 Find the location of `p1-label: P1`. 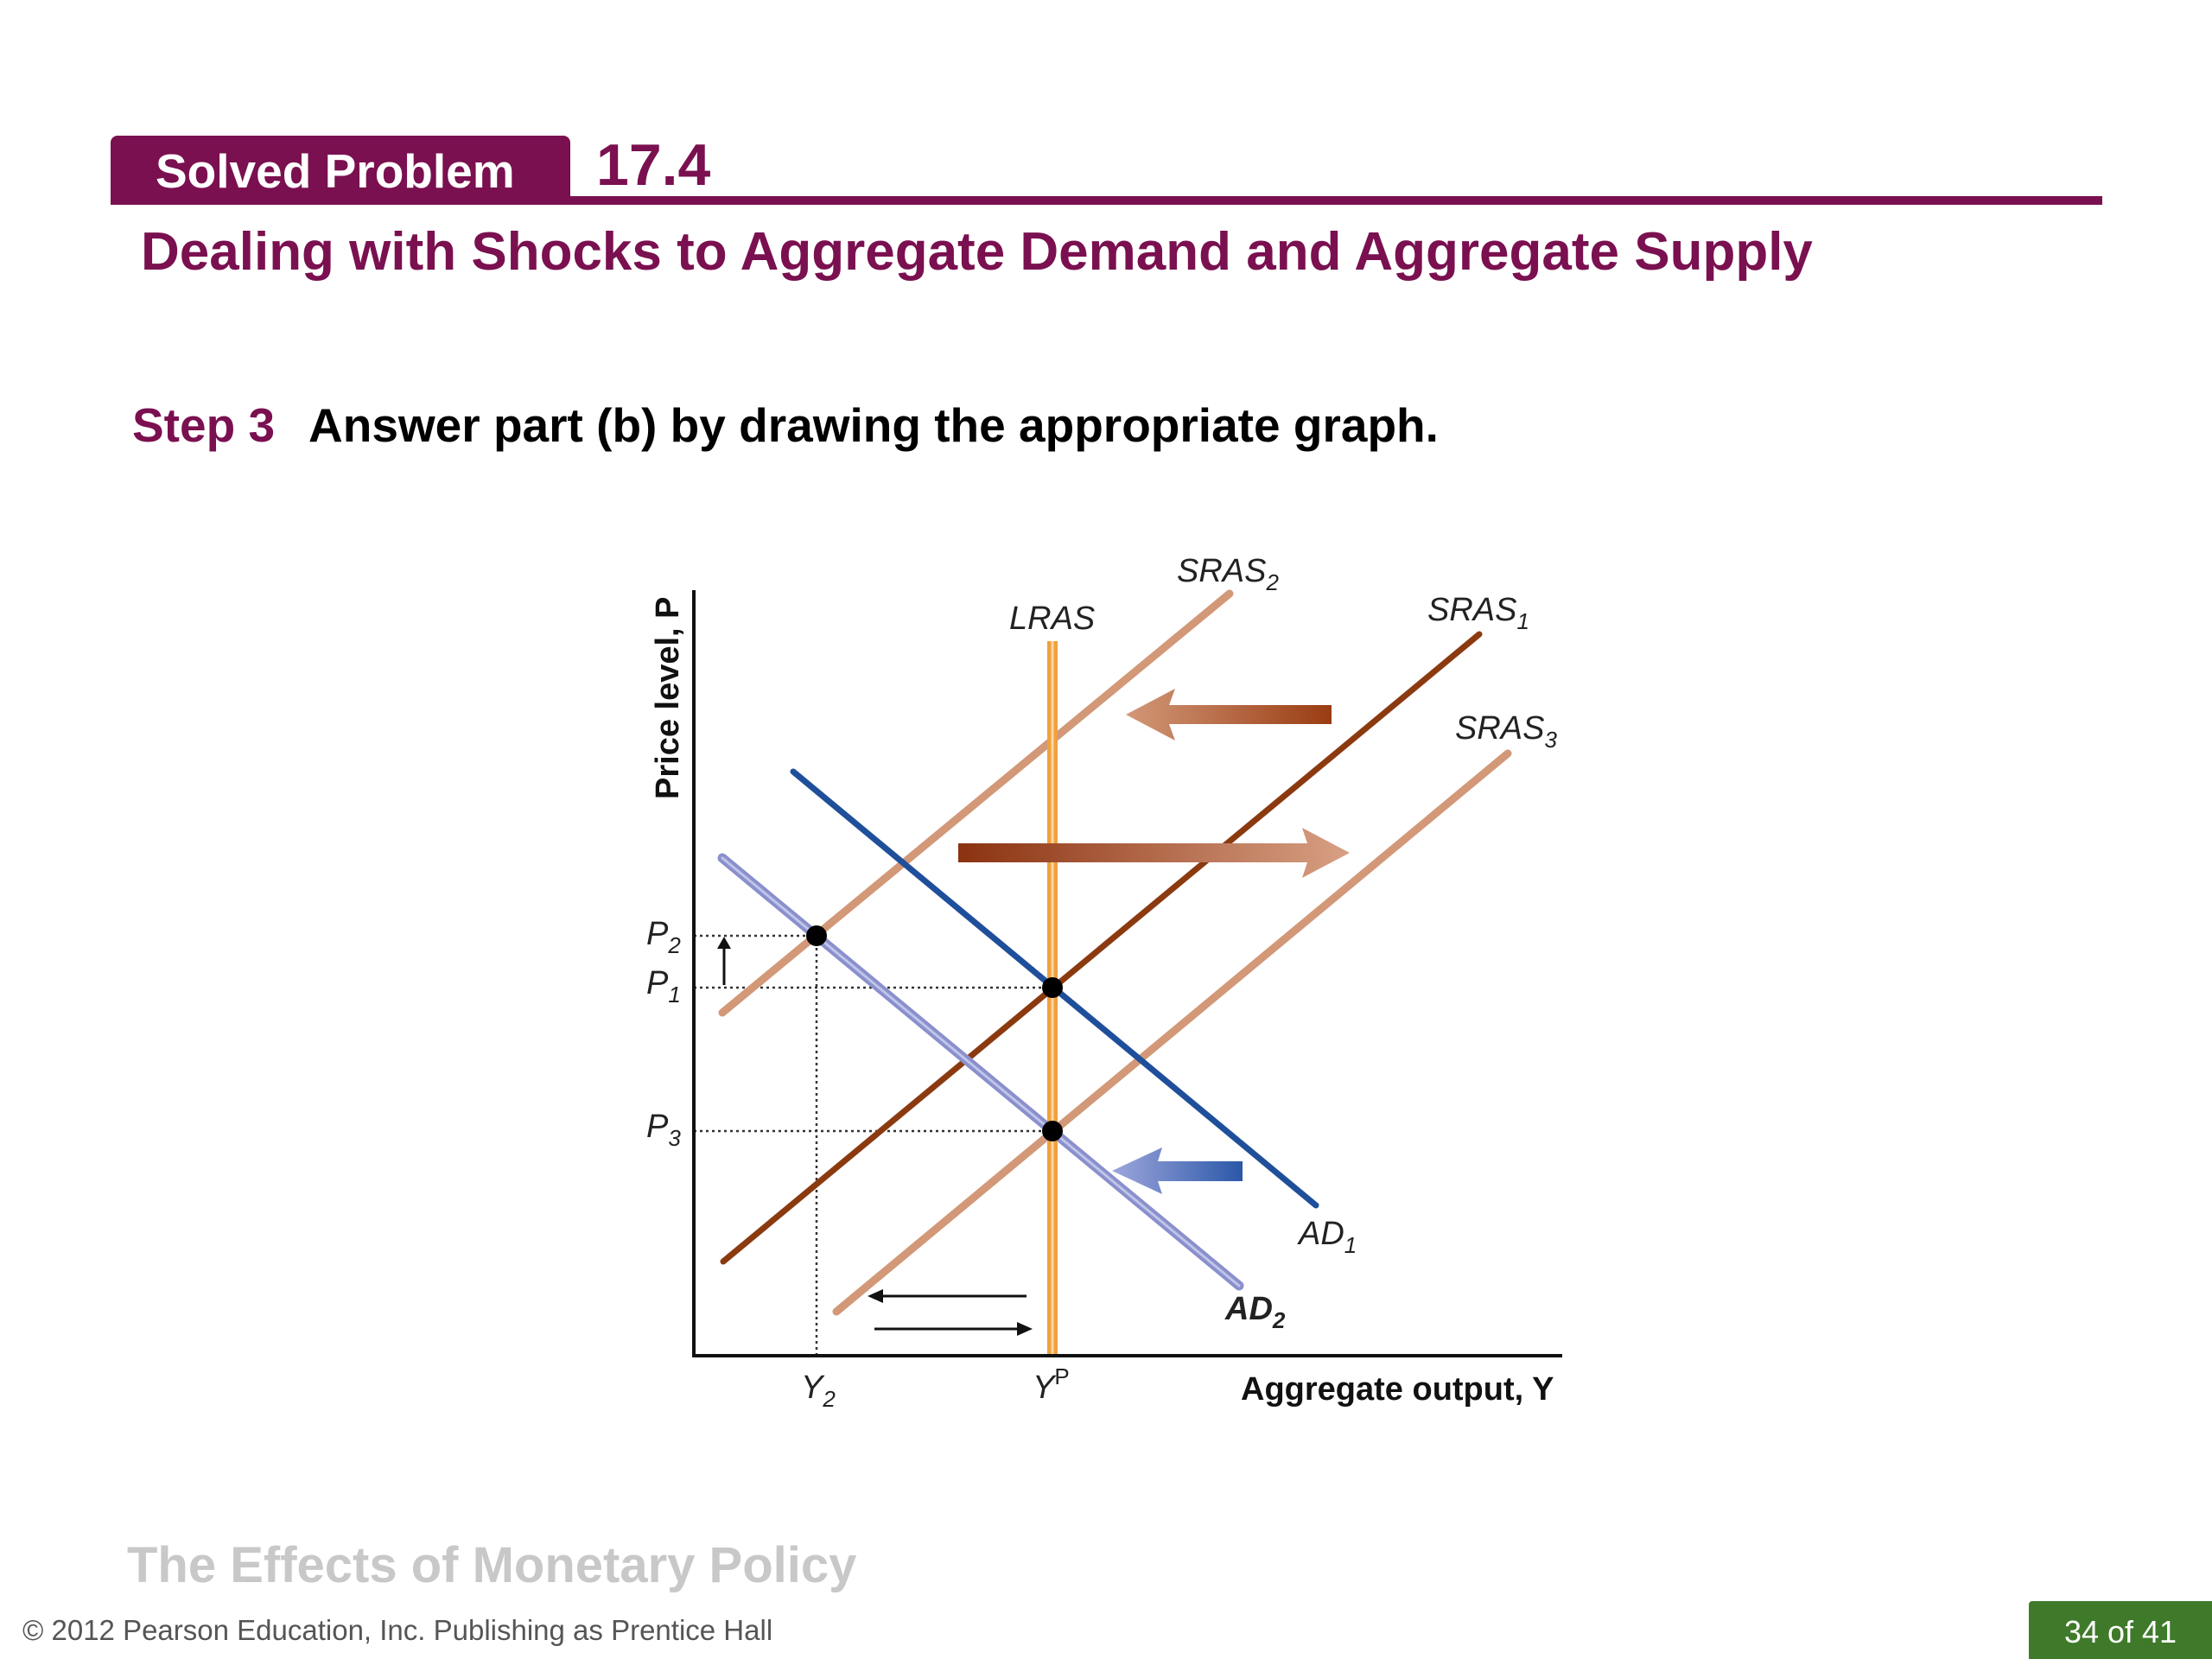

p1-label: P1 is located at coordinates (663, 986).